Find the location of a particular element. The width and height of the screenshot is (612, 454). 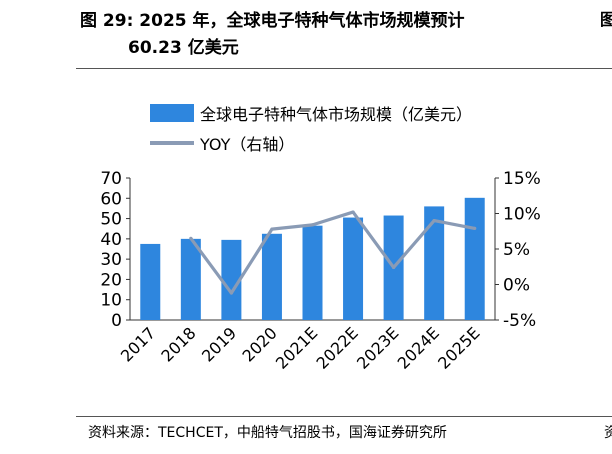

x-tick-label: 2022E is located at coordinates (337, 347).